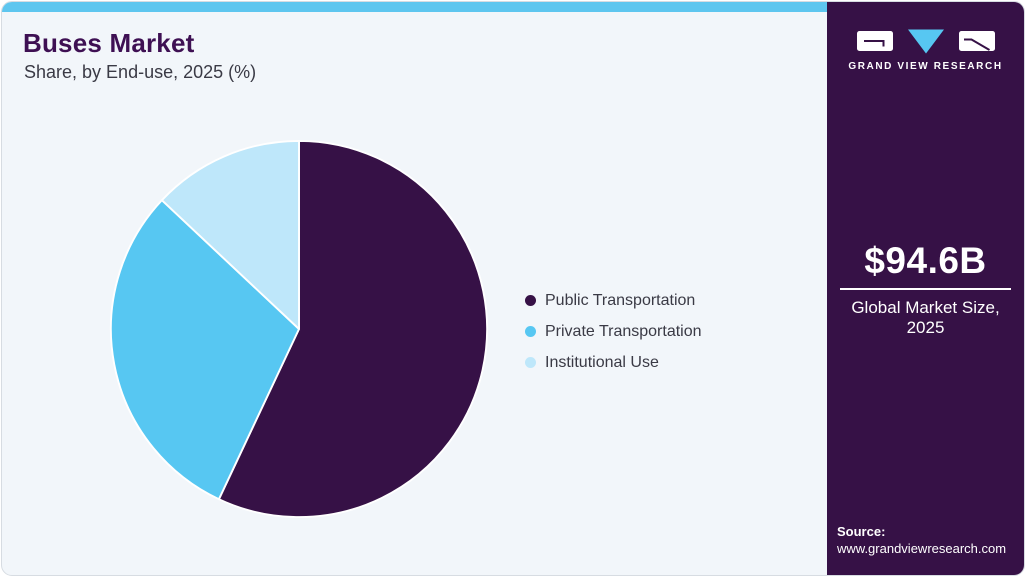 The image size is (1025, 576). Describe the element at coordinates (873, 43) in the screenshot. I see `gvr-logo-g-stroke` at that location.